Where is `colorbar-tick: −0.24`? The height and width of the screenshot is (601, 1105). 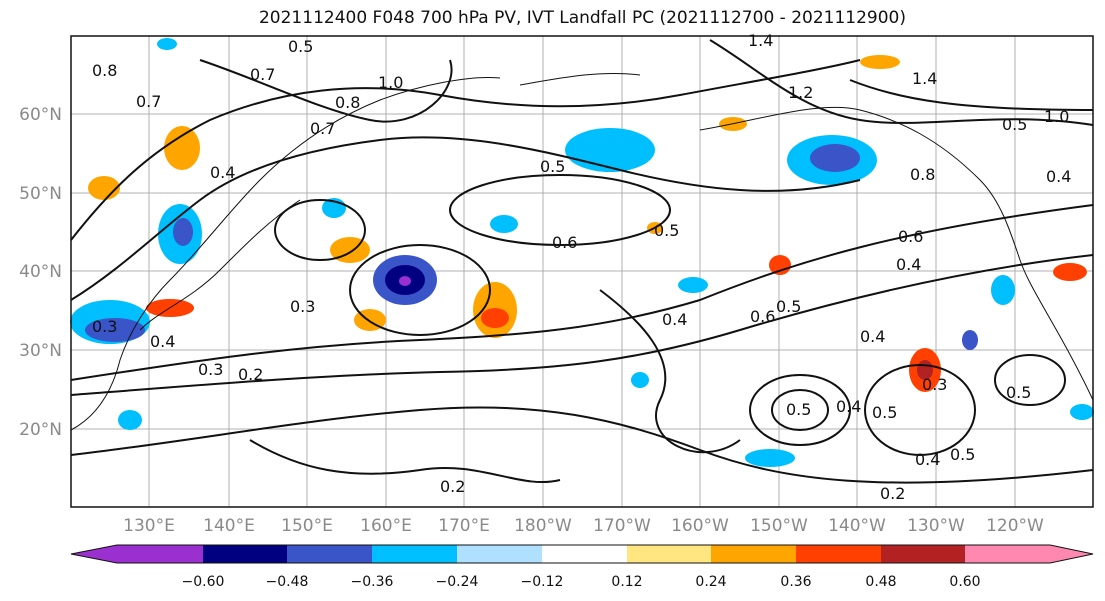
colorbar-tick: −0.24 is located at coordinates (457, 582).